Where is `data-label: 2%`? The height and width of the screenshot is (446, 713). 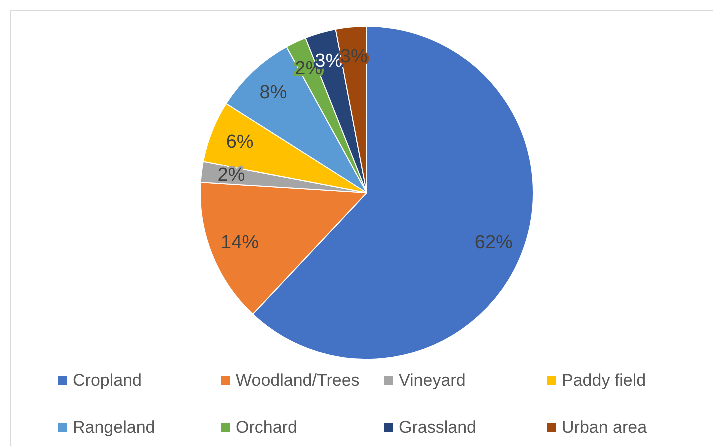 data-label: 2% is located at coordinates (232, 175).